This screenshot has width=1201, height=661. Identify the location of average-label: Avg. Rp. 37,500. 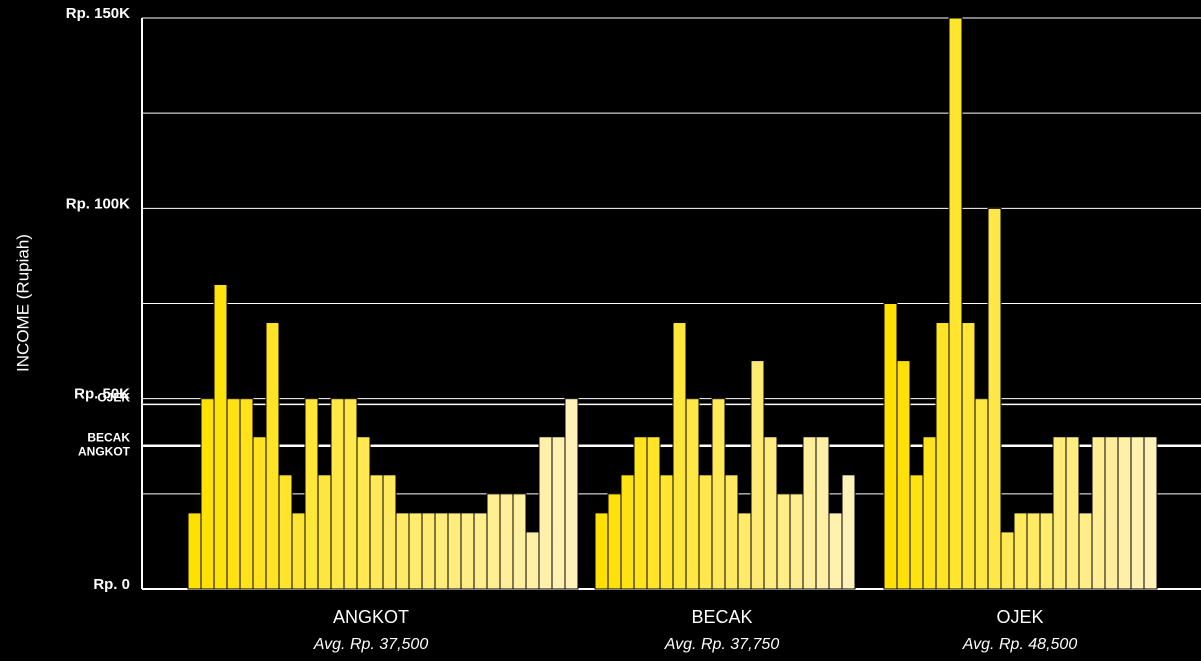
(371, 644).